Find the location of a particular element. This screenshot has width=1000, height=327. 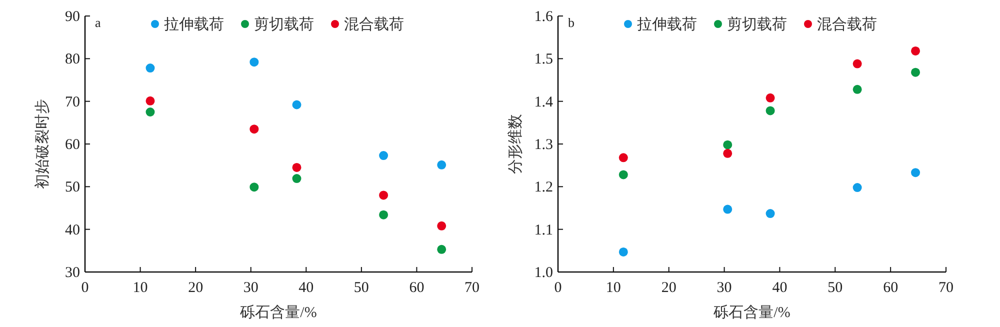

y-tick-label: 90 is located at coordinates (72, 17).